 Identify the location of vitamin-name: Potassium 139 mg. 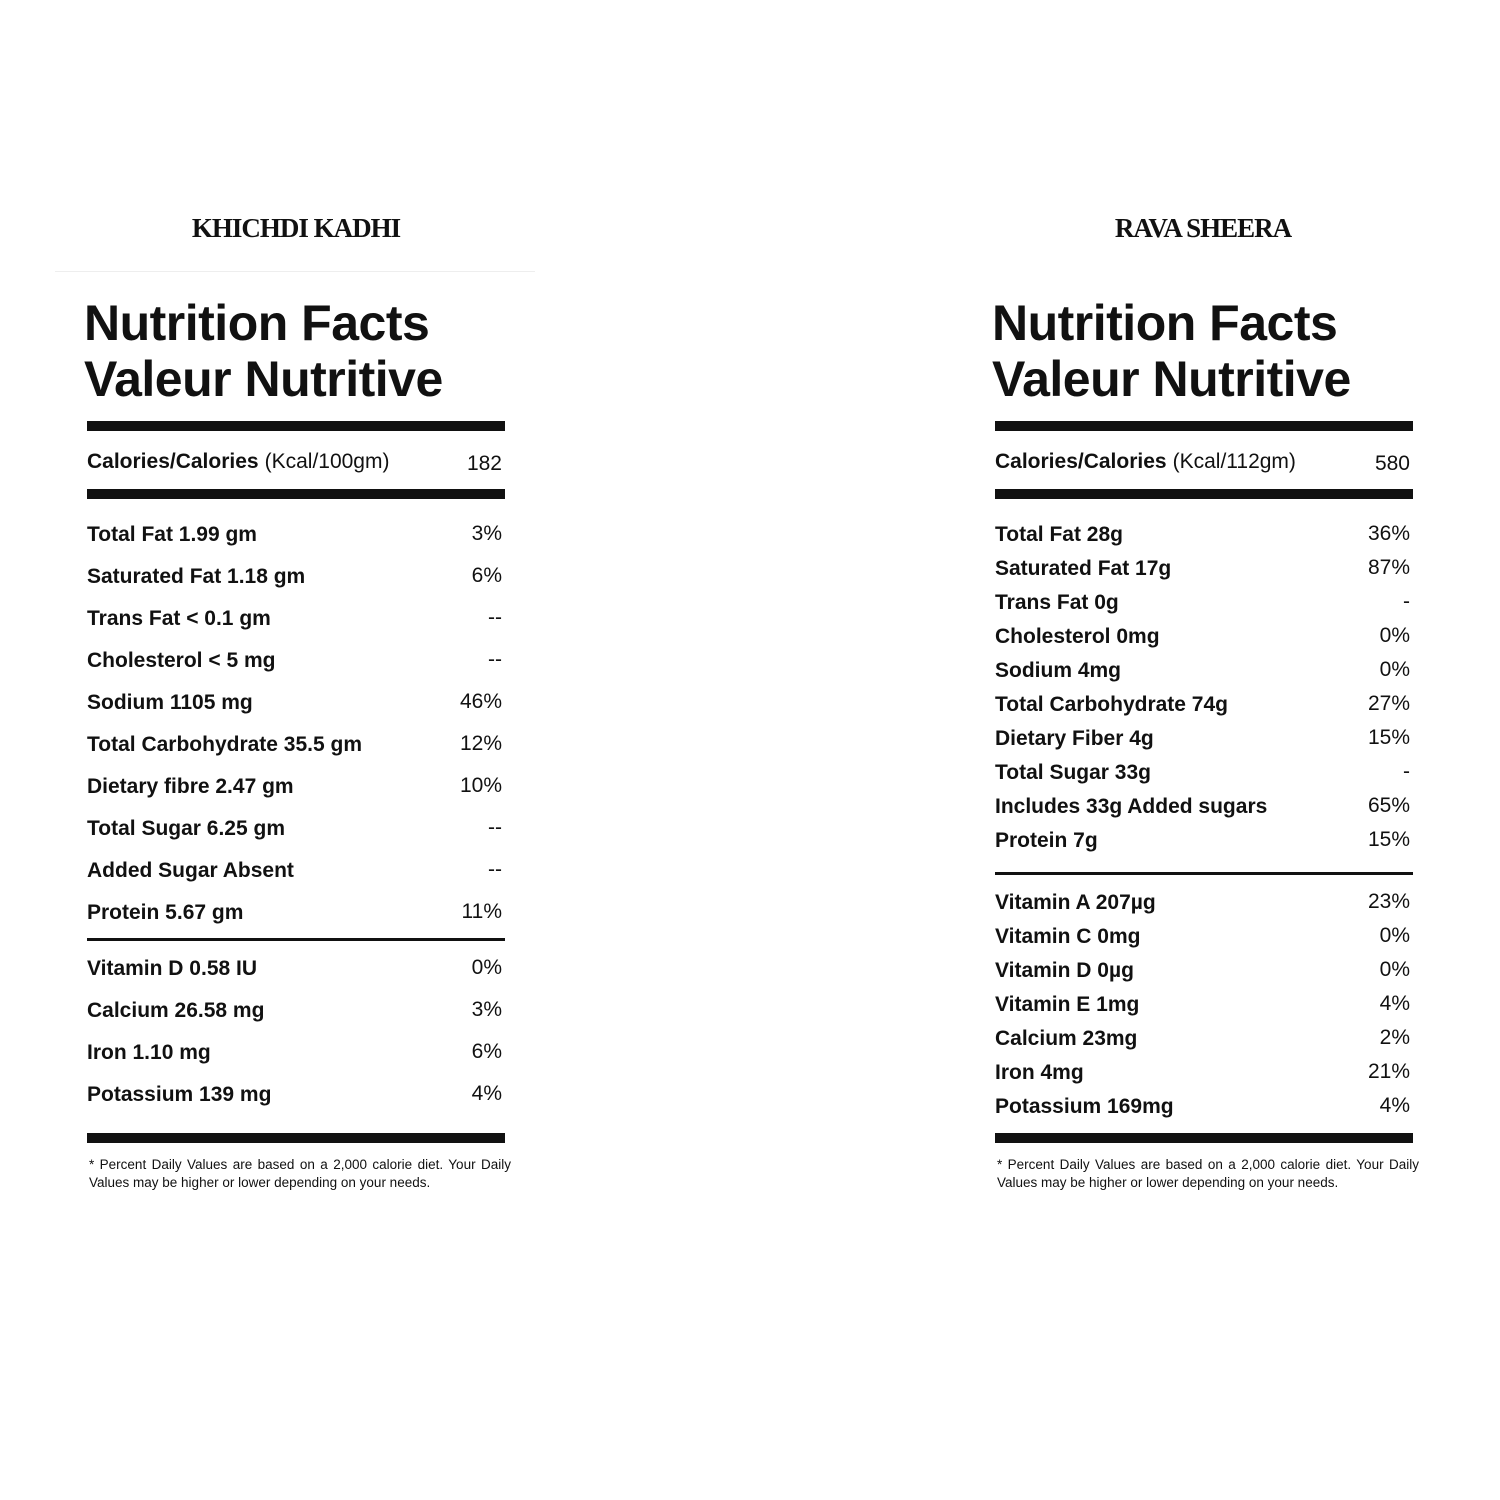
(179, 1094).